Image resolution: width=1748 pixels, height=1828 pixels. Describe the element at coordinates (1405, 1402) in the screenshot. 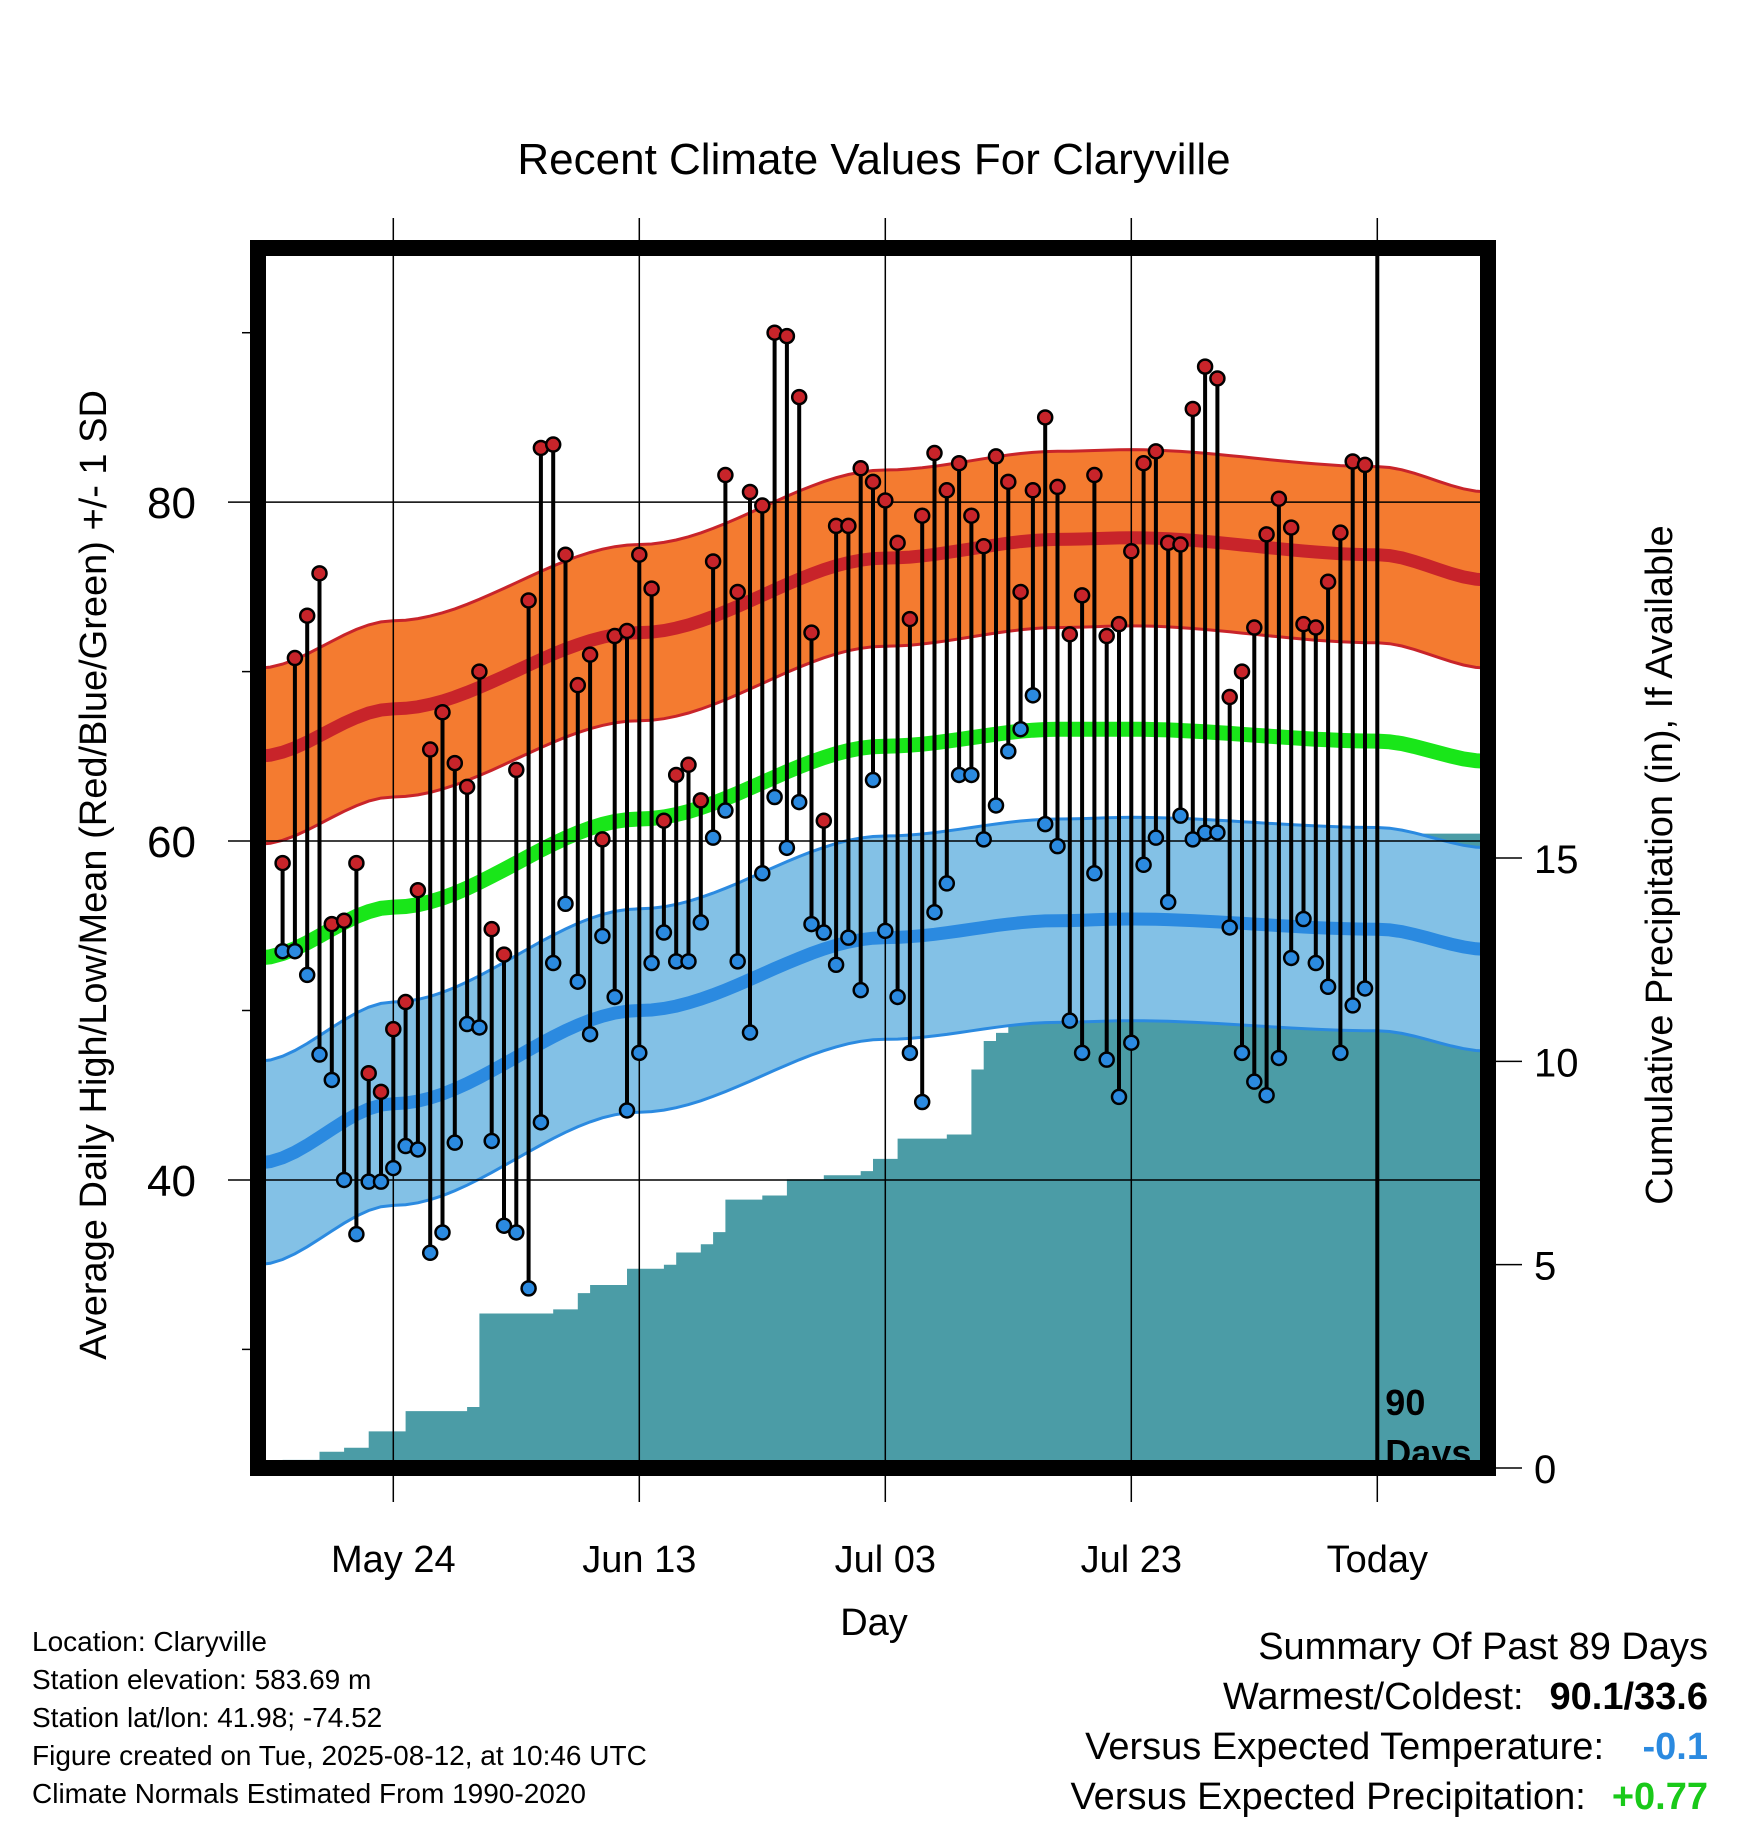

I see `today-days-label: 90` at that location.